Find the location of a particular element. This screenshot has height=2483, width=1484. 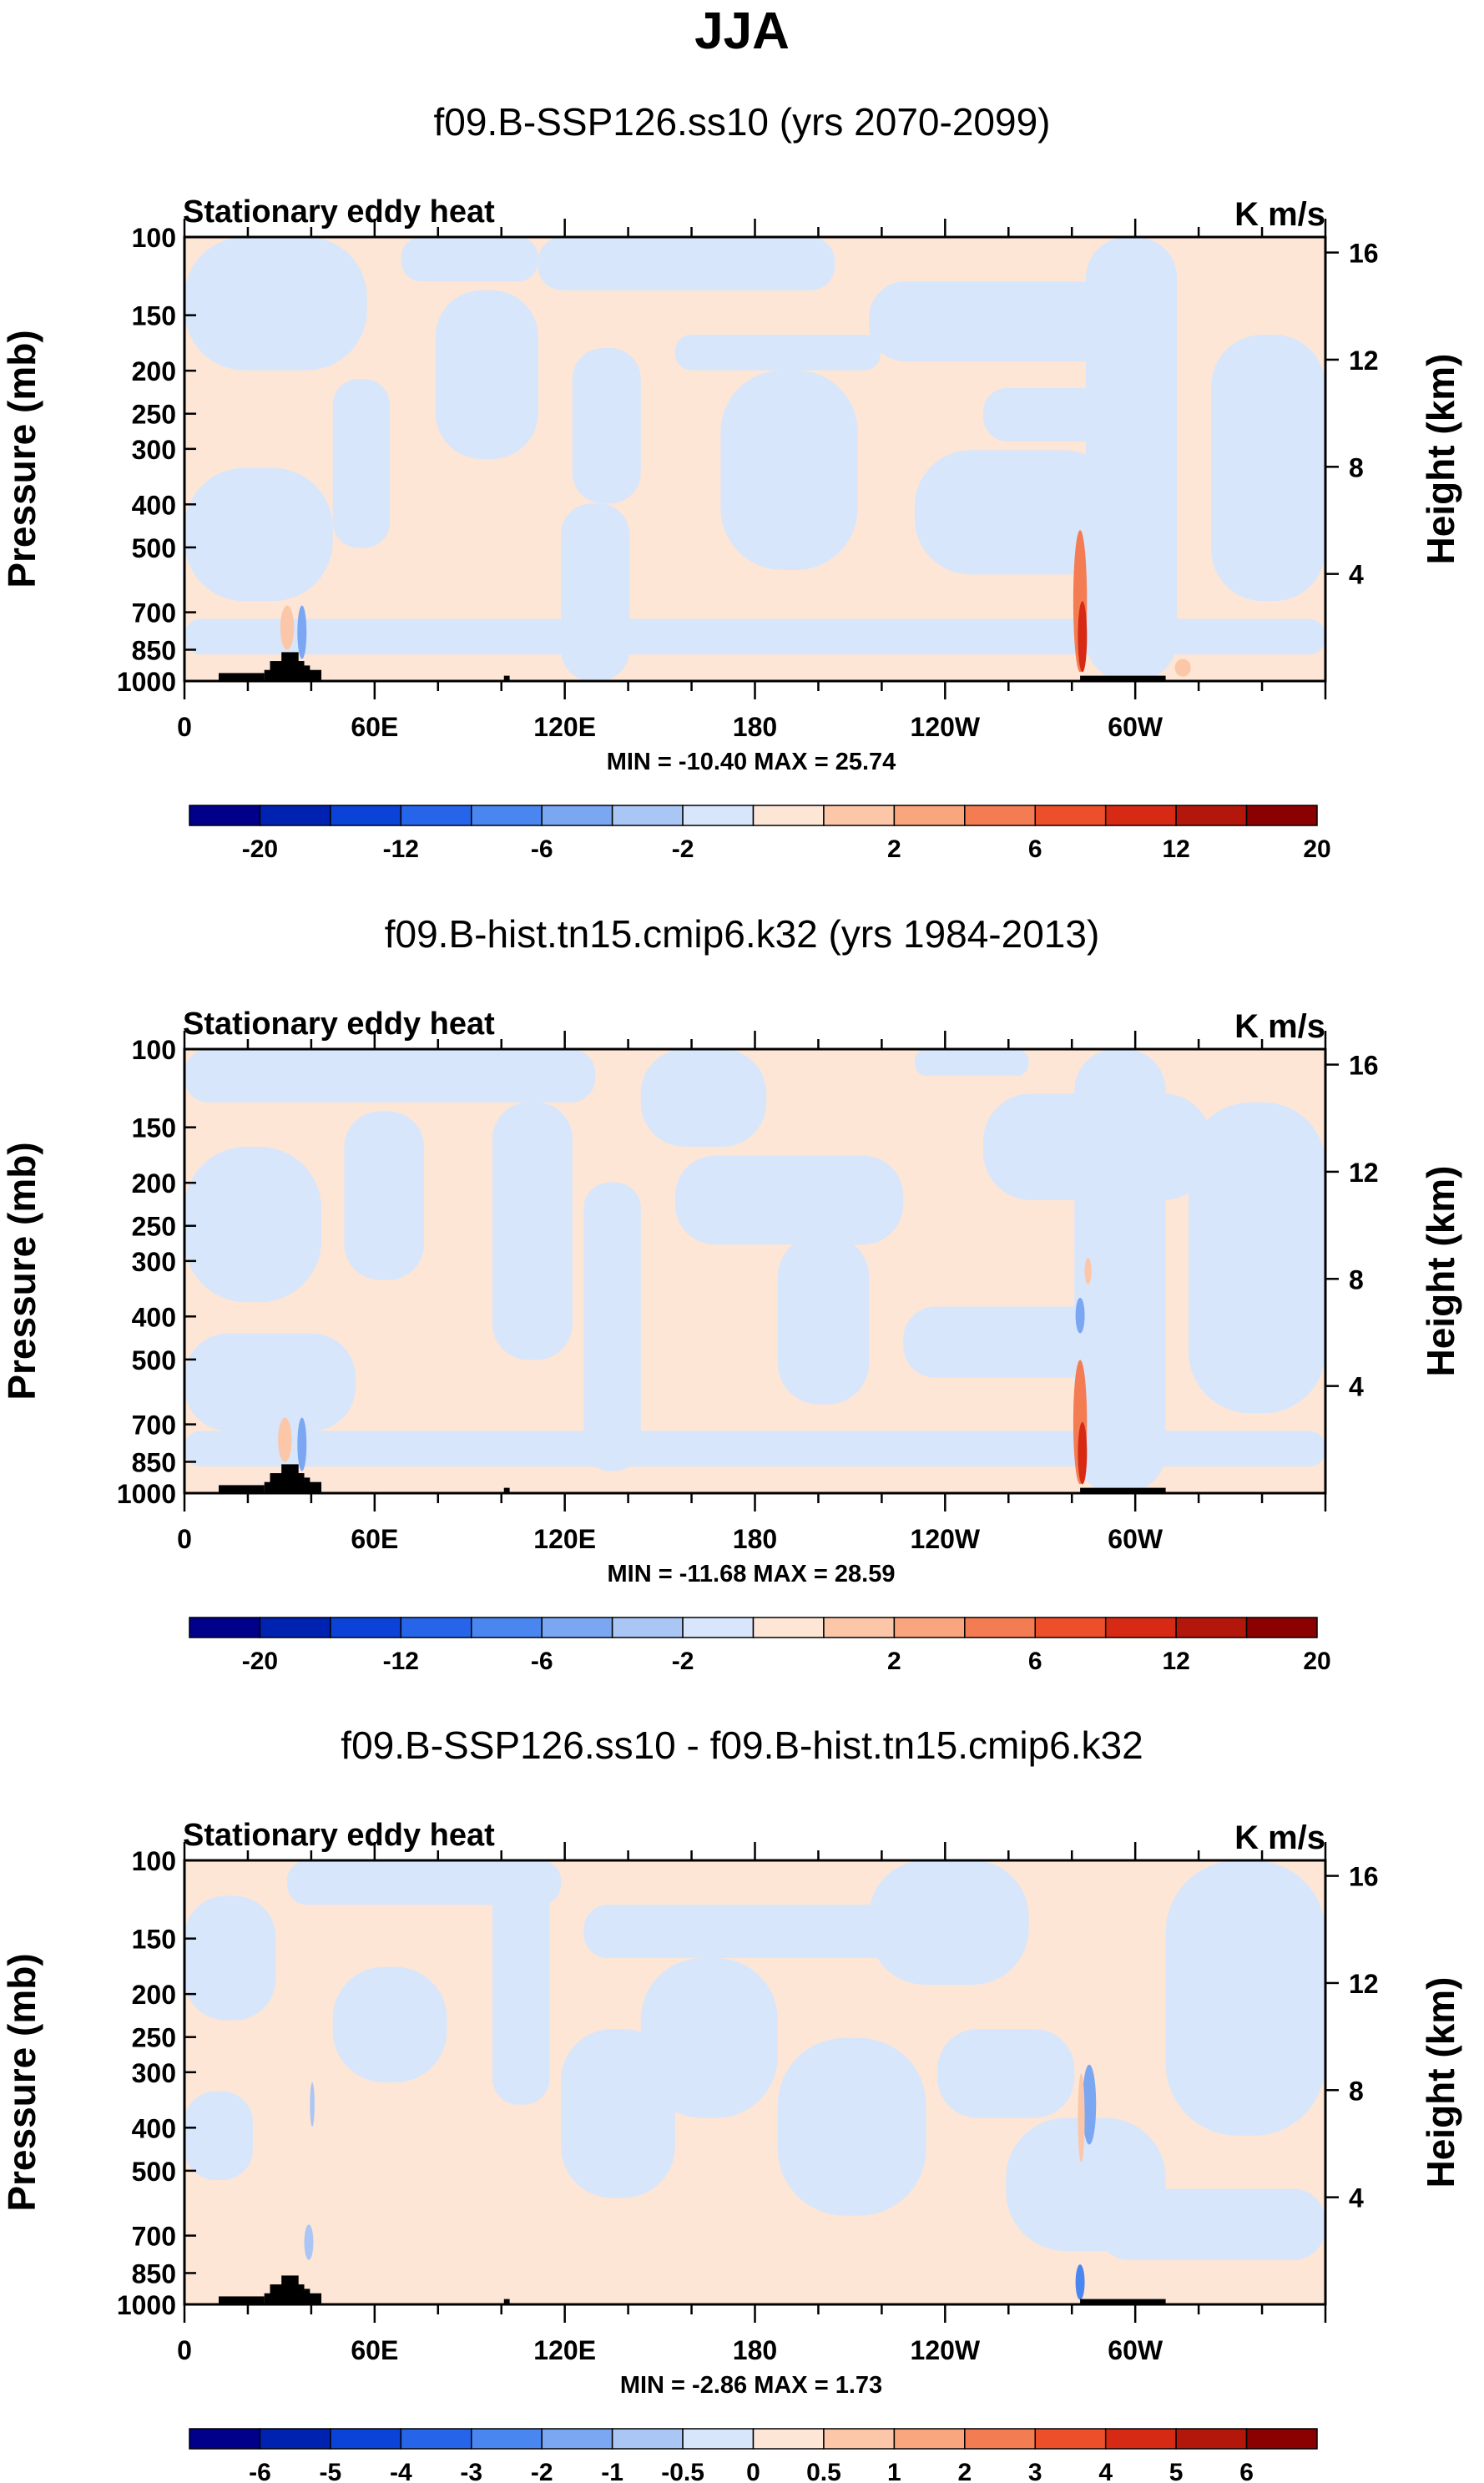

colorbar-label: 12 is located at coordinates (1175, 849).